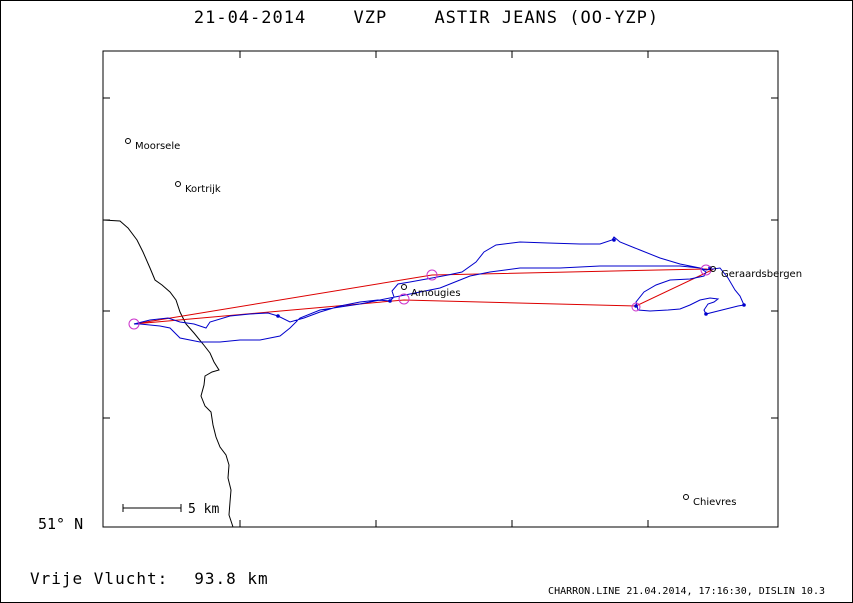 The width and height of the screenshot is (853, 603). What do you see at coordinates (426, 18) in the screenshot?
I see `page-title: 21-04-2014 VZP ASTIR JEANS (OO-YZP)` at bounding box center [426, 18].